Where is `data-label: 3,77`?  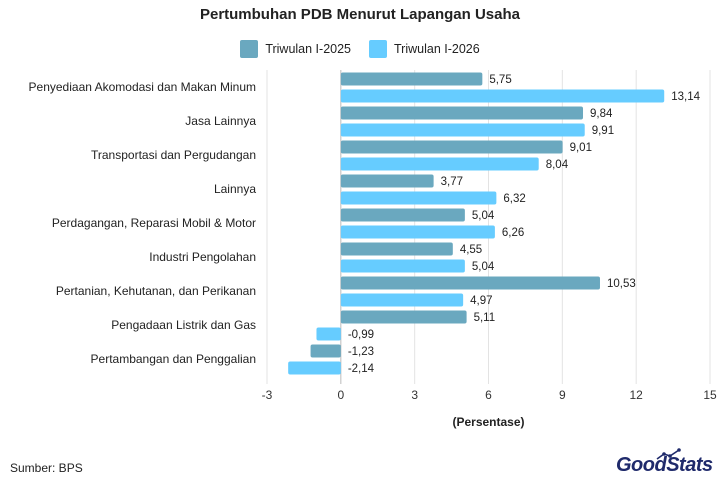
data-label: 3,77 is located at coordinates (452, 182).